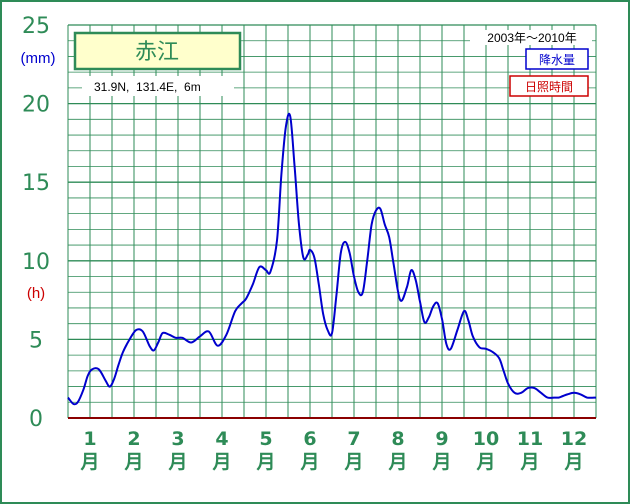 The width and height of the screenshot is (630, 504). Describe the element at coordinates (89, 439) in the screenshot. I see `month-number-label: 1` at that location.